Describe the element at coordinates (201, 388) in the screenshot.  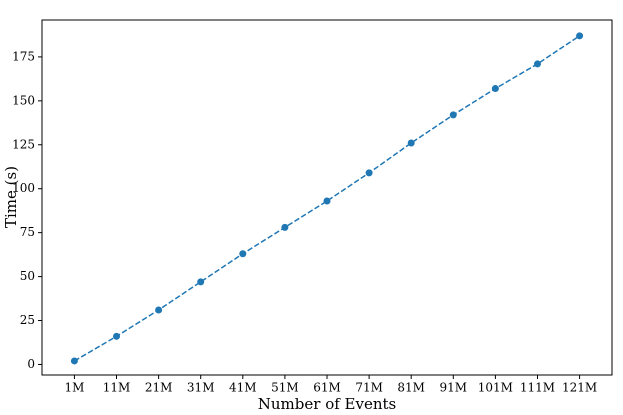
I see `x-tick-label: 31M` at that location.